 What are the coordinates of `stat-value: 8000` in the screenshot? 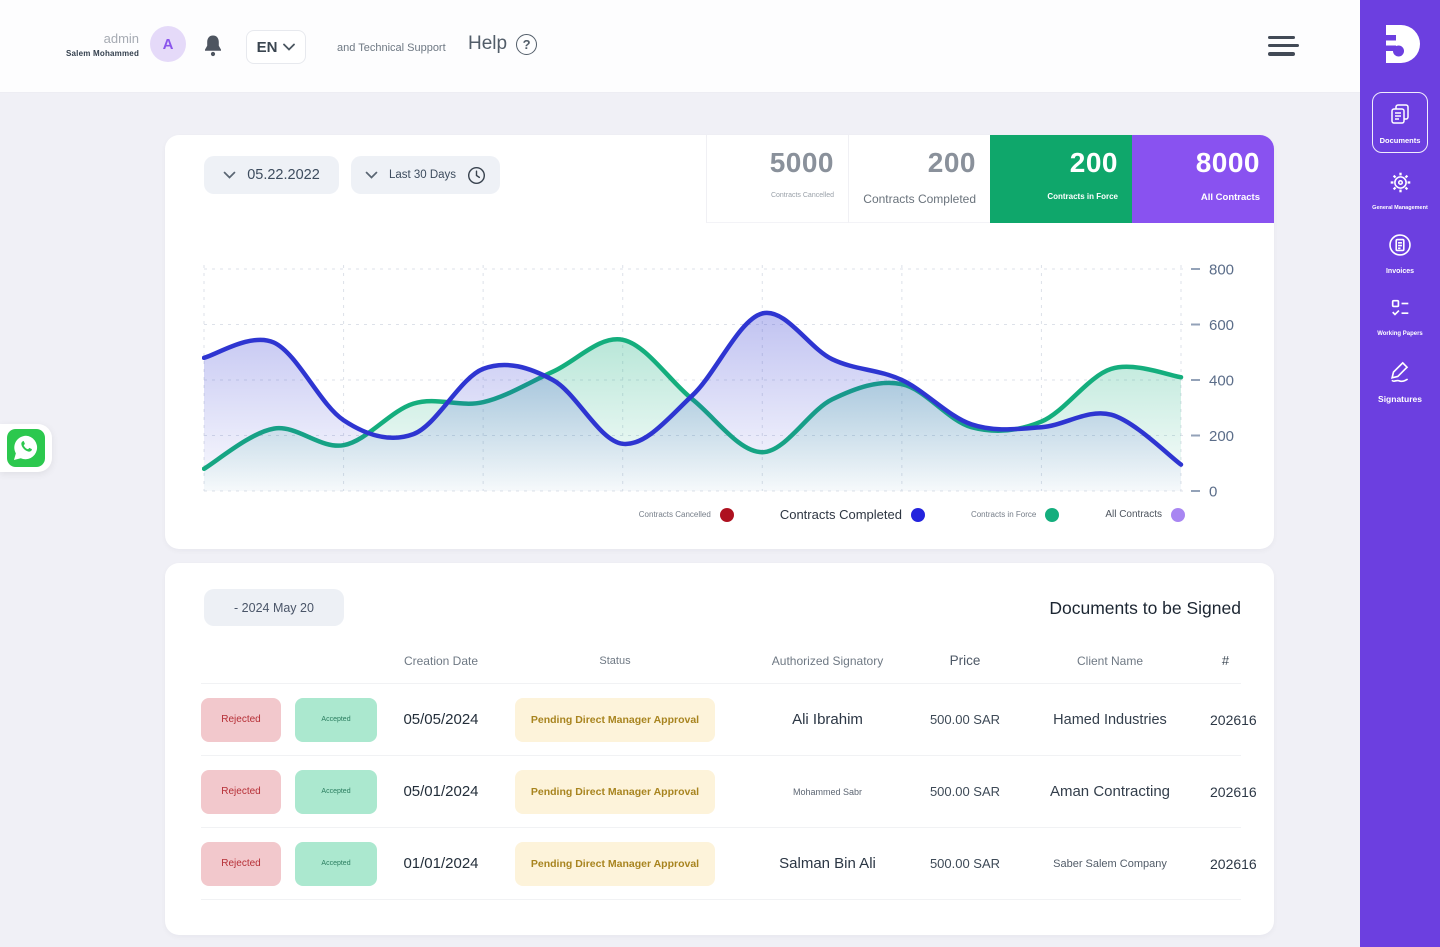 It's located at (1227, 162).